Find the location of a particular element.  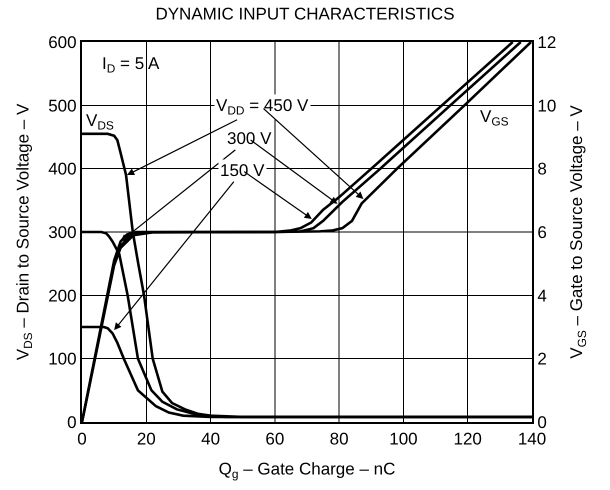

x-tick-label: 120 is located at coordinates (468, 438).